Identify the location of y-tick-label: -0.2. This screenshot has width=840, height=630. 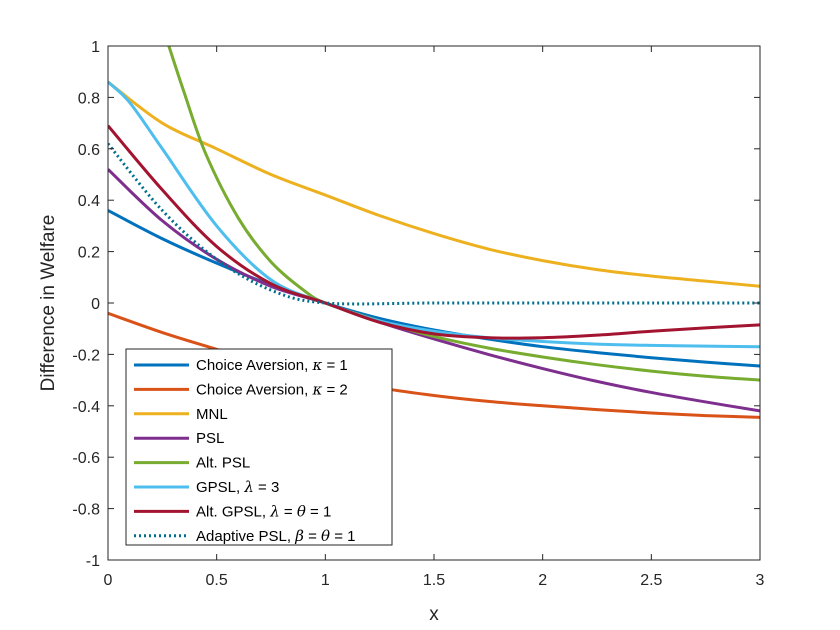
(86, 355).